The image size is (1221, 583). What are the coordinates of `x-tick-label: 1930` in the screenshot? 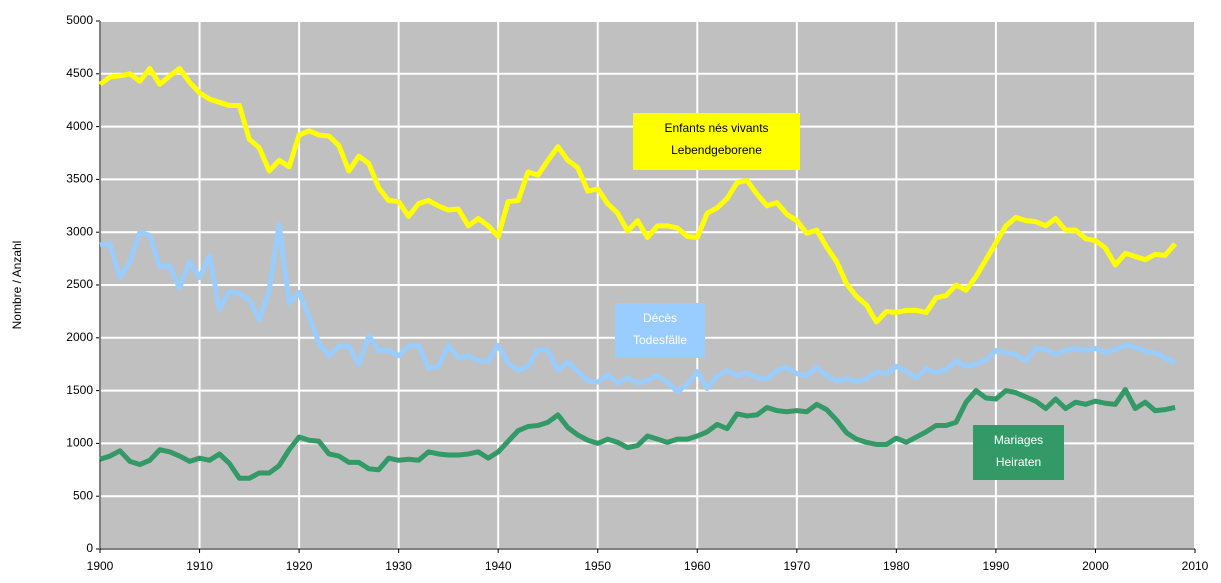 It's located at (398, 566).